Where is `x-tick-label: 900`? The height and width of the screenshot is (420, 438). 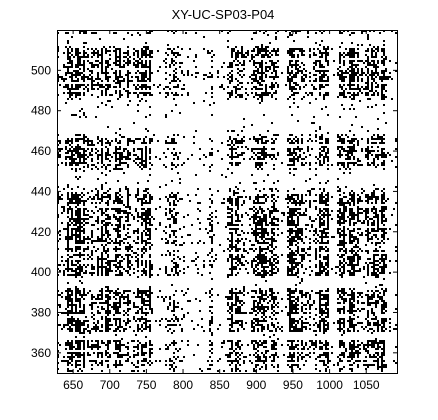
x-tick-label: 900 is located at coordinates (256, 385).